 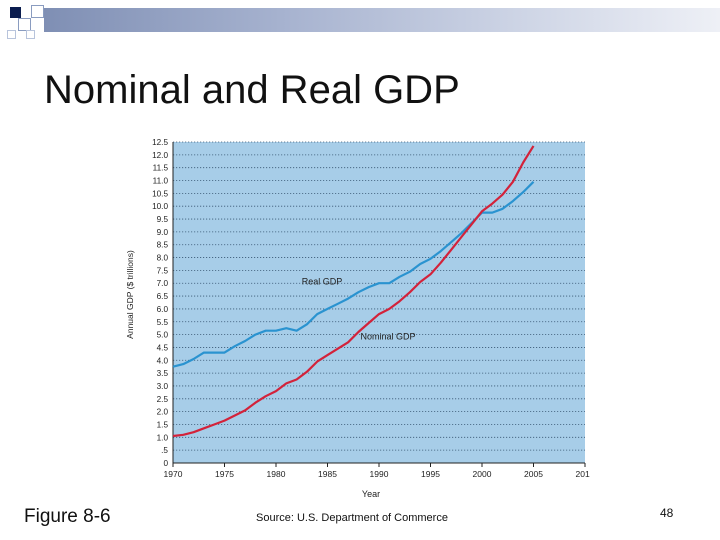 I want to click on decor-square-large, so click(x=15, y=12).